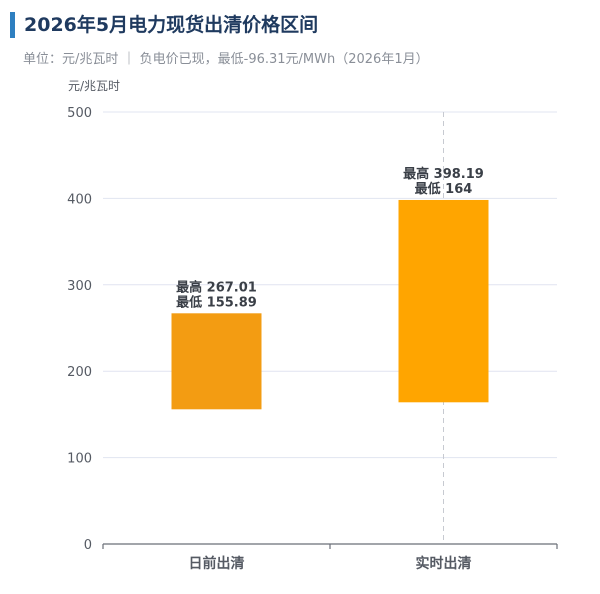 The height and width of the screenshot is (594, 600). What do you see at coordinates (444, 189) in the screenshot?
I see `data-label-low: 最低 164` at bounding box center [444, 189].